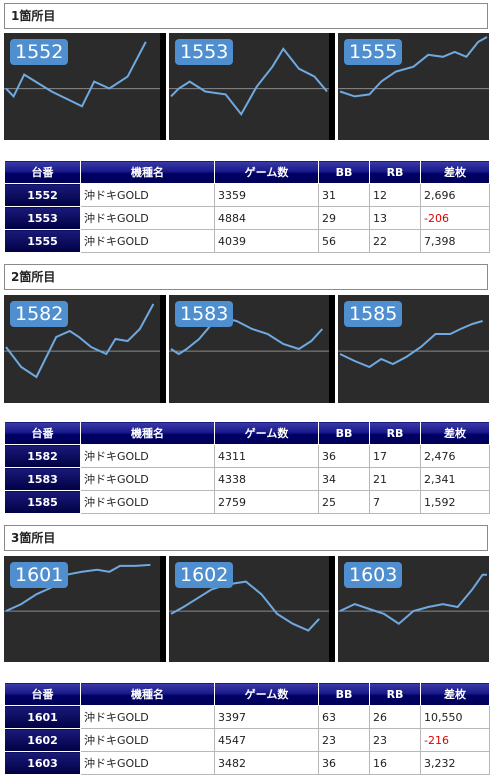 This screenshot has height=779, width=495. What do you see at coordinates (455, 763) in the screenshot?
I see `coin-diff-cell: 3,232` at bounding box center [455, 763].